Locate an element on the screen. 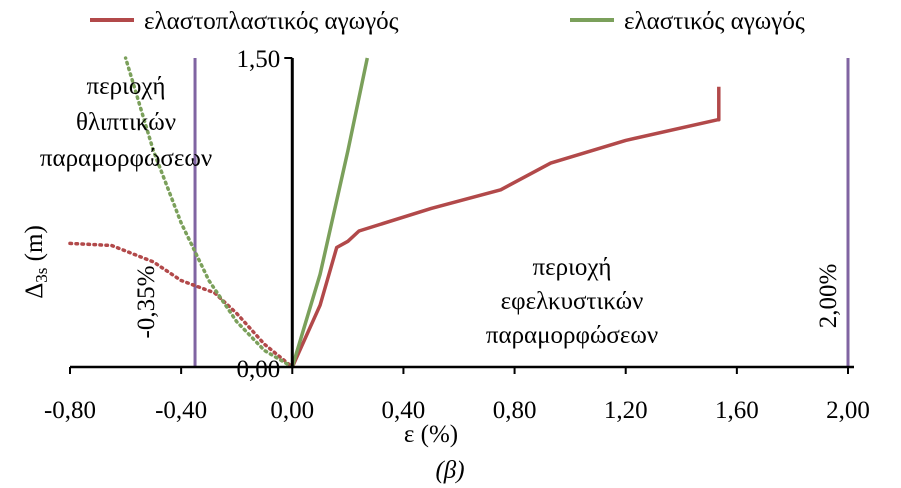  x-tick-label-3: 0,40 is located at coordinates (404, 410).